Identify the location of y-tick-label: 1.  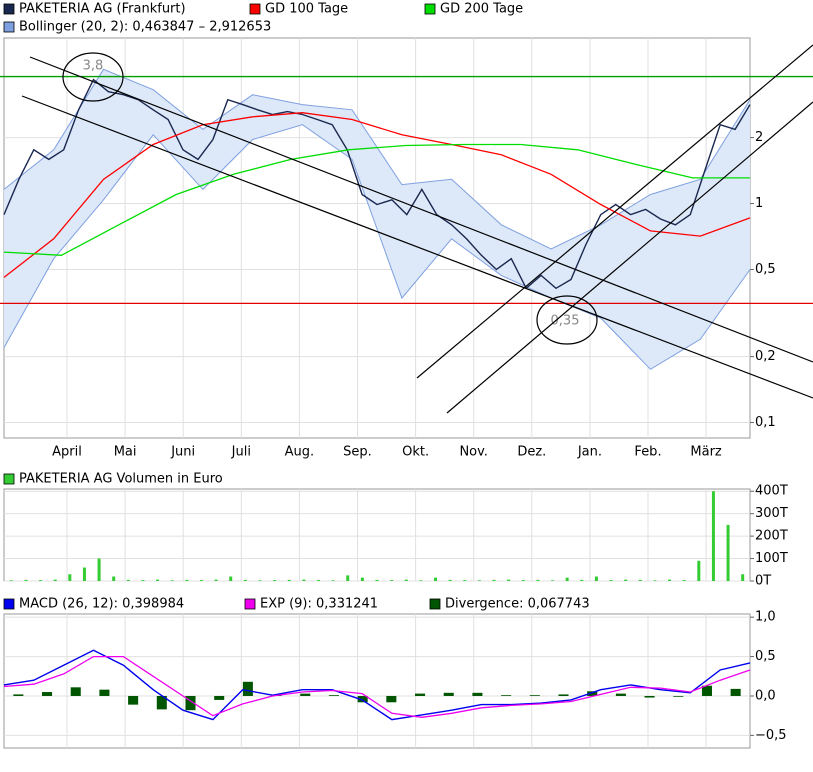
(759, 203).